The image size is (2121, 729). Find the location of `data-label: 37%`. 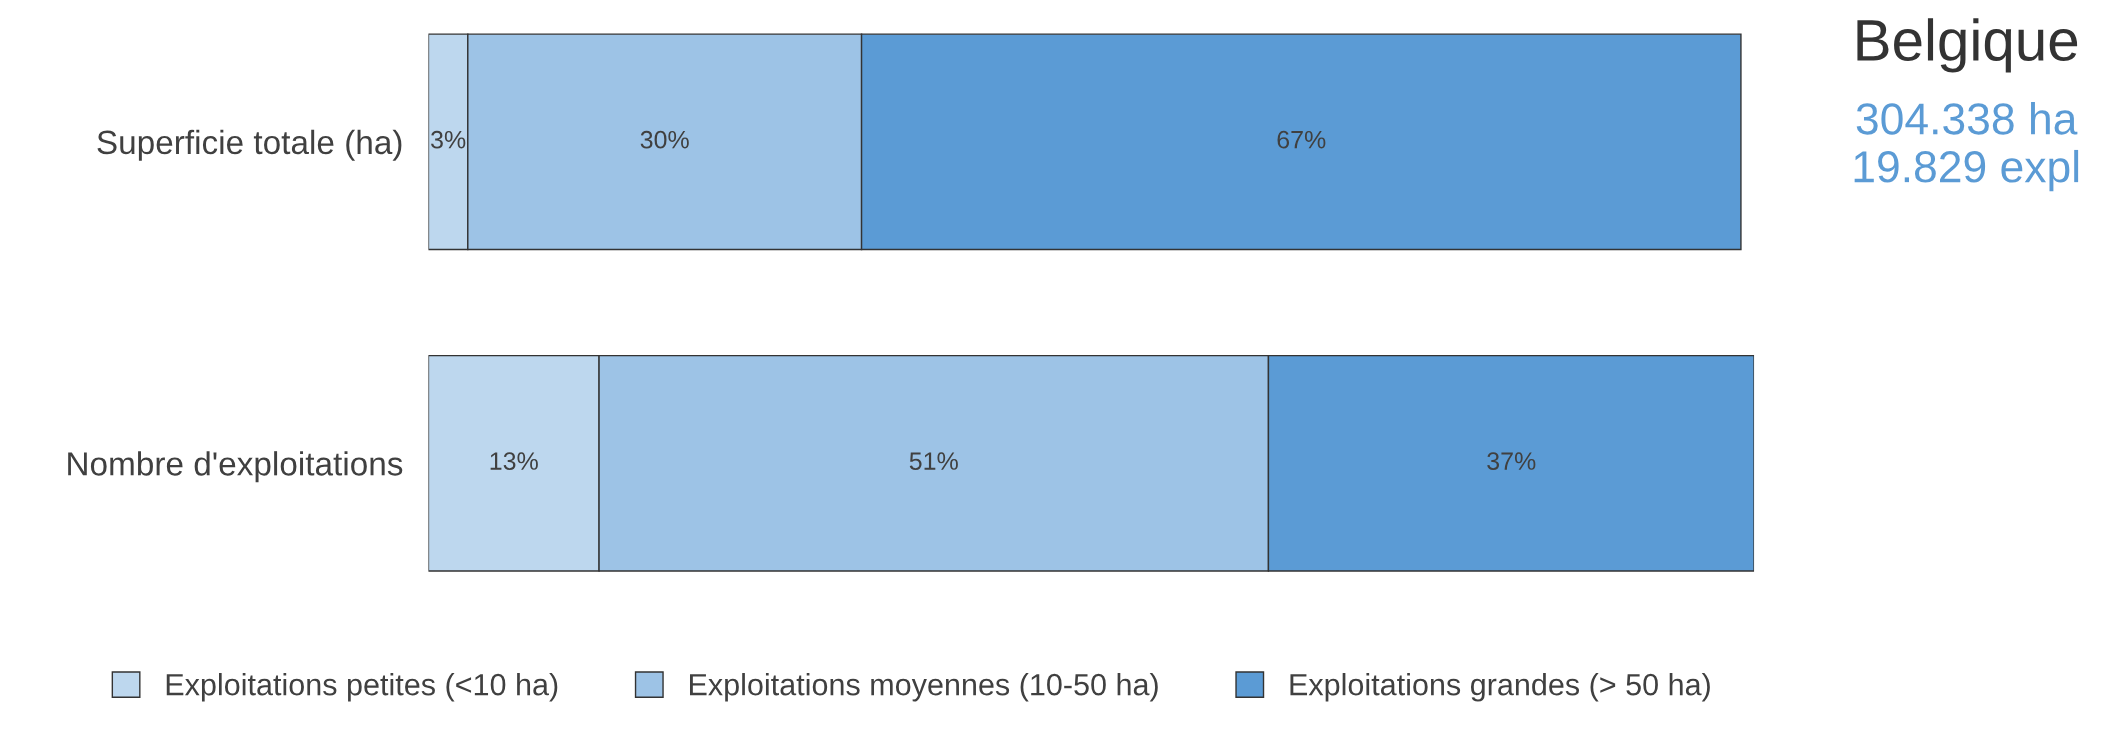

data-label: 37% is located at coordinates (1511, 461).